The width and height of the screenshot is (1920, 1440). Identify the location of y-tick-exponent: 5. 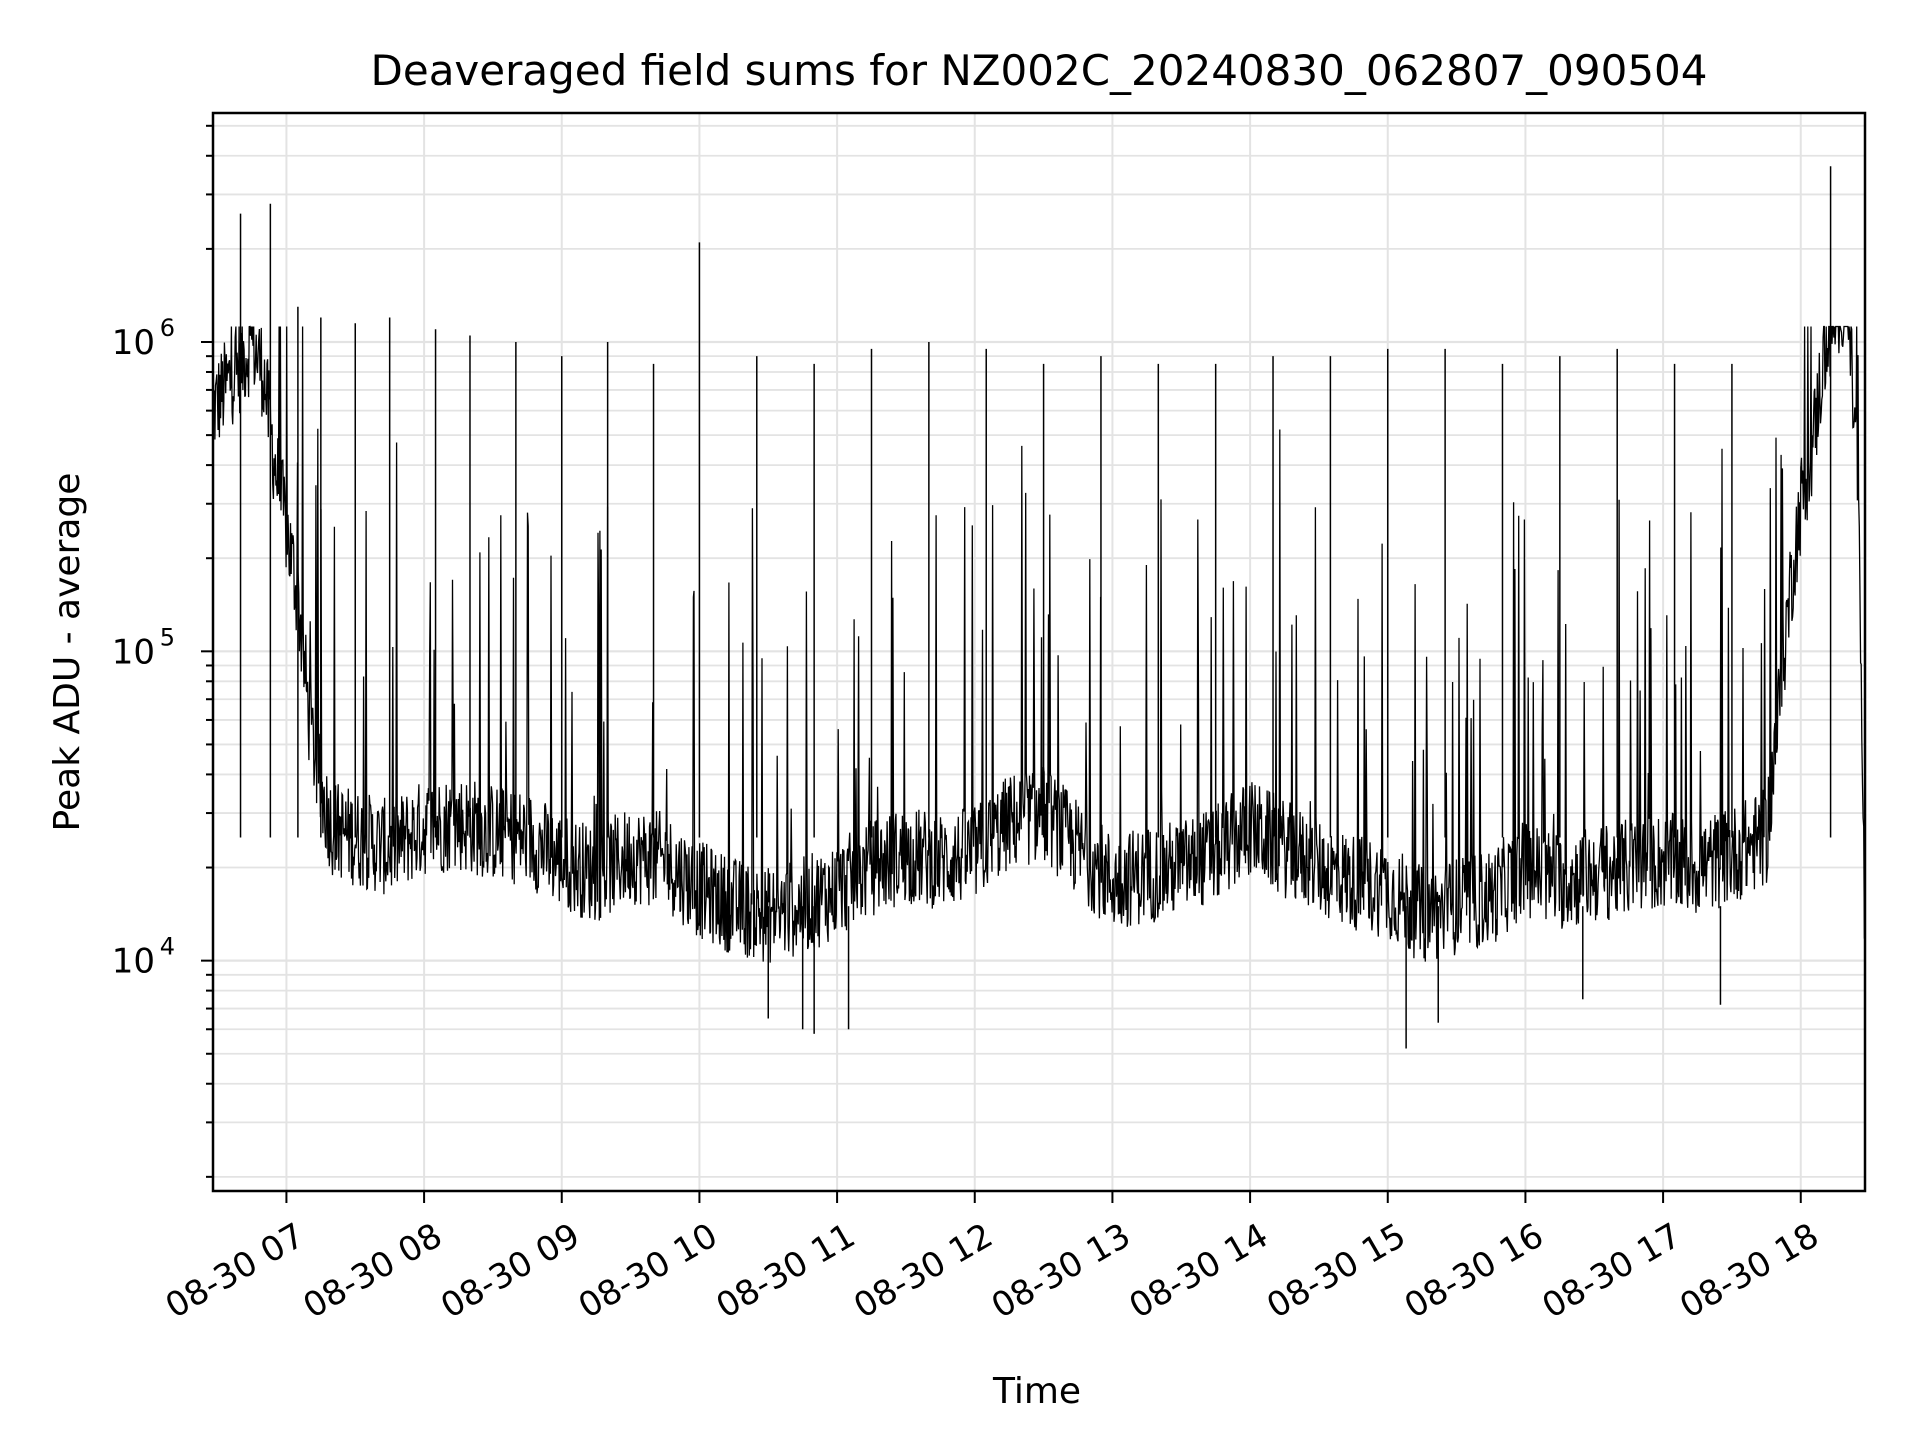
(167, 637).